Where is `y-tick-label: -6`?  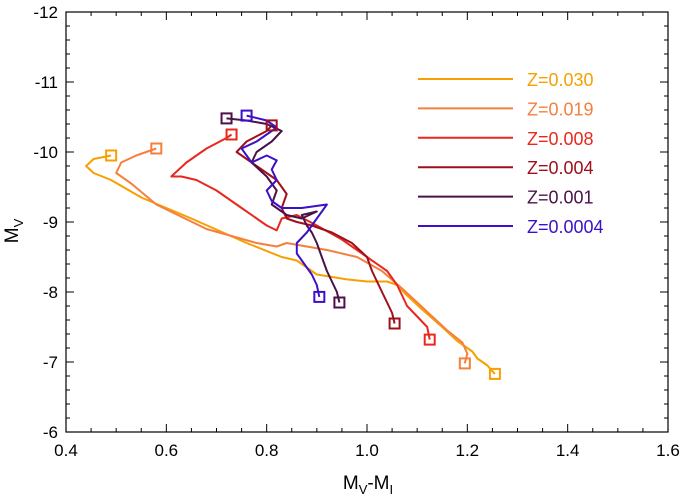
y-tick-label: -6 is located at coordinates (50, 432).